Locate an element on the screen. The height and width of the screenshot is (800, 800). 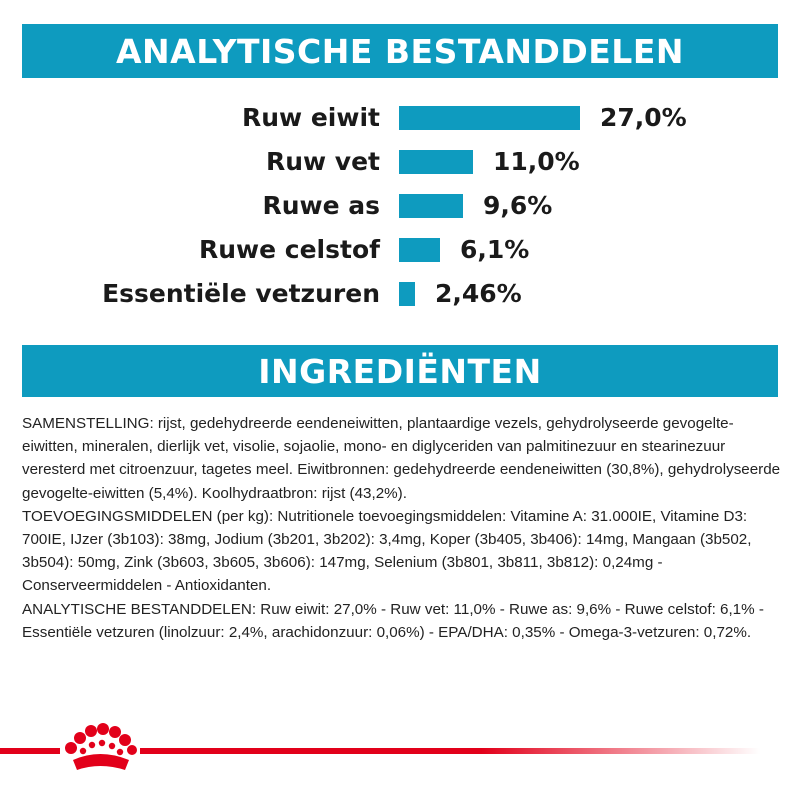
nutrient-row: Ruwe as 9,6% is located at coordinates (400, 206).